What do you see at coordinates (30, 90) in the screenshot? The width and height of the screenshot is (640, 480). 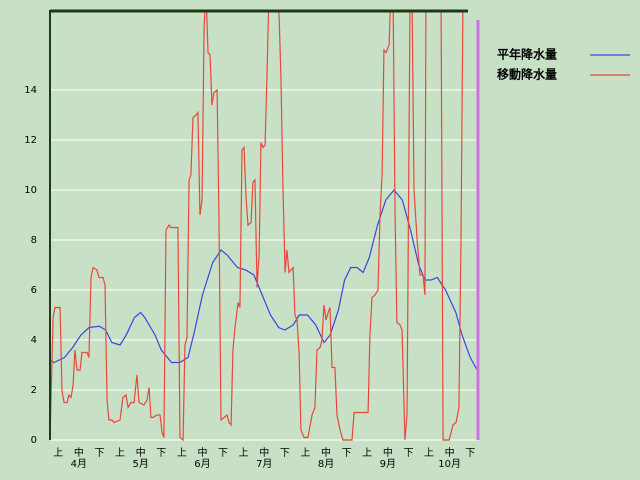 I see `y-tick-label: 14` at bounding box center [30, 90].